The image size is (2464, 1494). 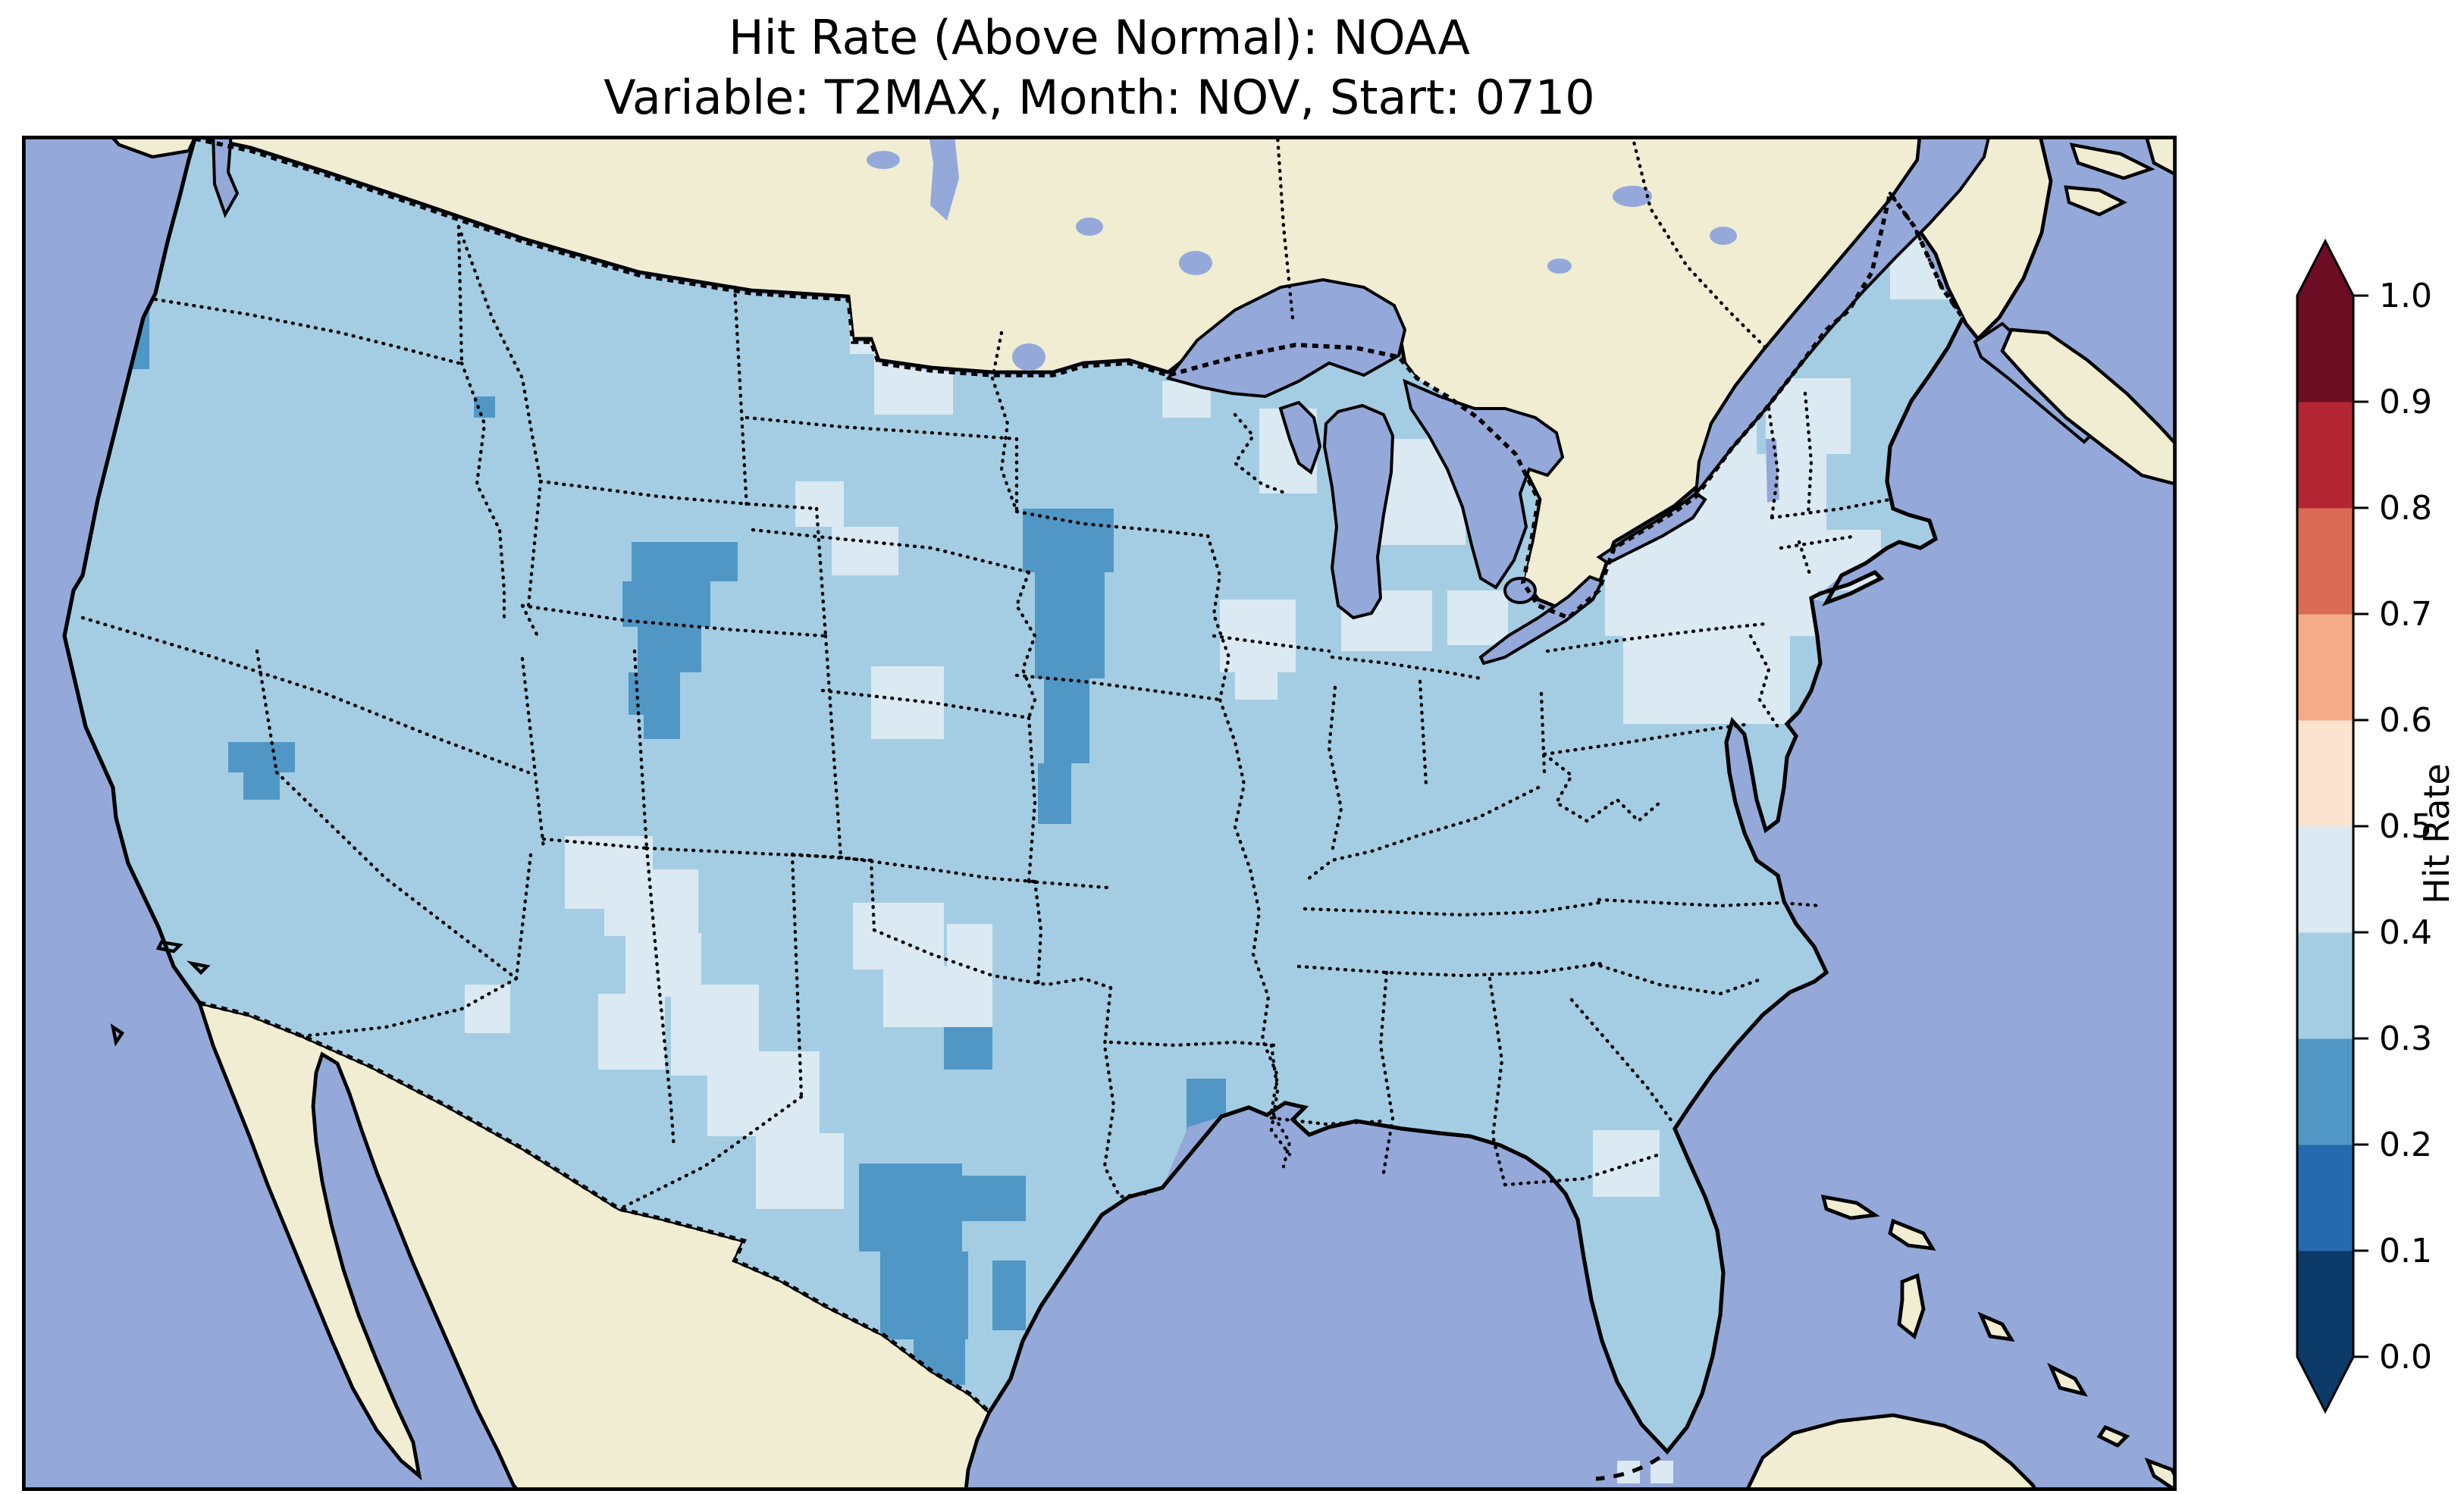 What do you see at coordinates (2096, 201) in the screenshot?
I see `prince-edward-island` at bounding box center [2096, 201].